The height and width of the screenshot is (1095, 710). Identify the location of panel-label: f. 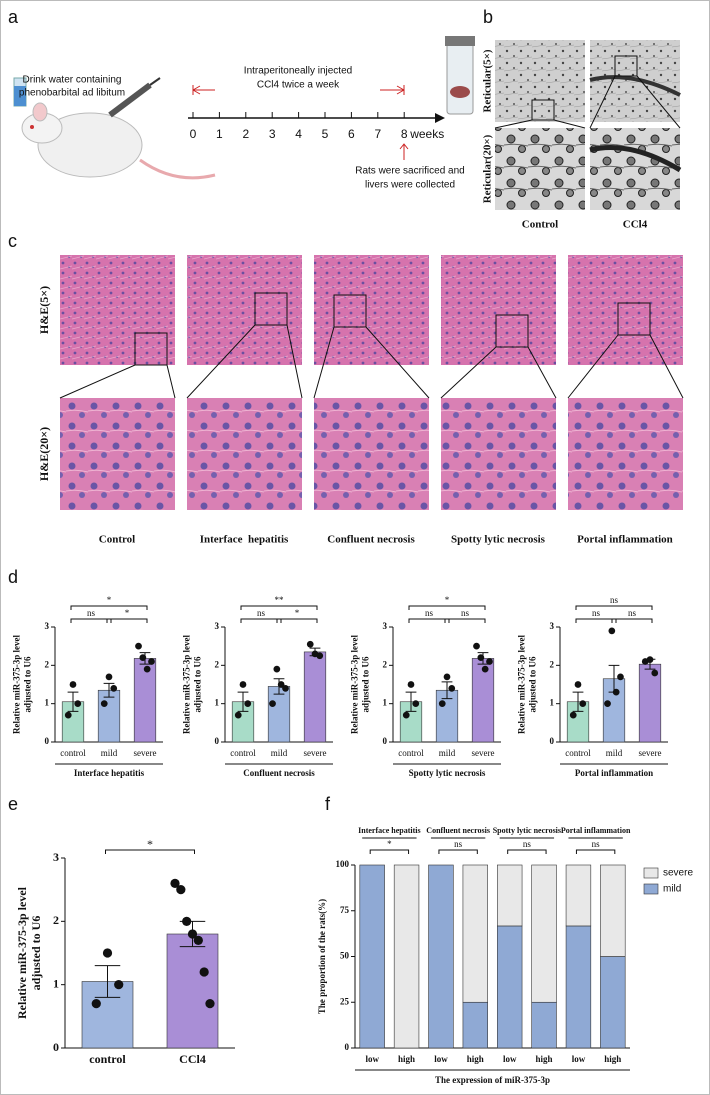
(328, 804).